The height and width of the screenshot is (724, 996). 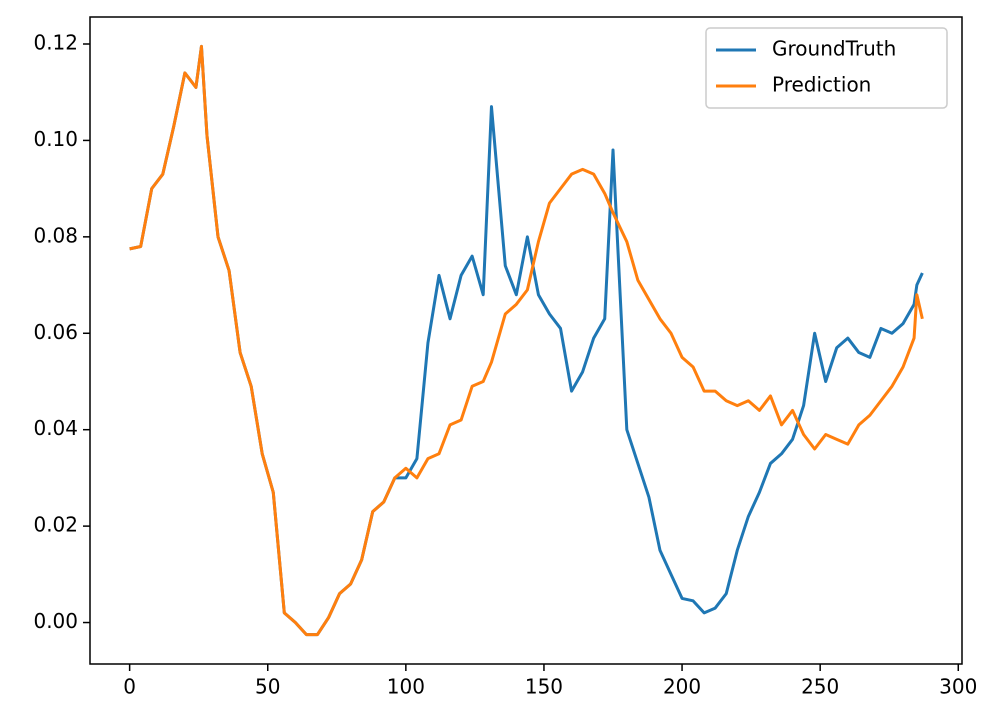 What do you see at coordinates (958, 687) in the screenshot?
I see `x-tick-label: 300` at bounding box center [958, 687].